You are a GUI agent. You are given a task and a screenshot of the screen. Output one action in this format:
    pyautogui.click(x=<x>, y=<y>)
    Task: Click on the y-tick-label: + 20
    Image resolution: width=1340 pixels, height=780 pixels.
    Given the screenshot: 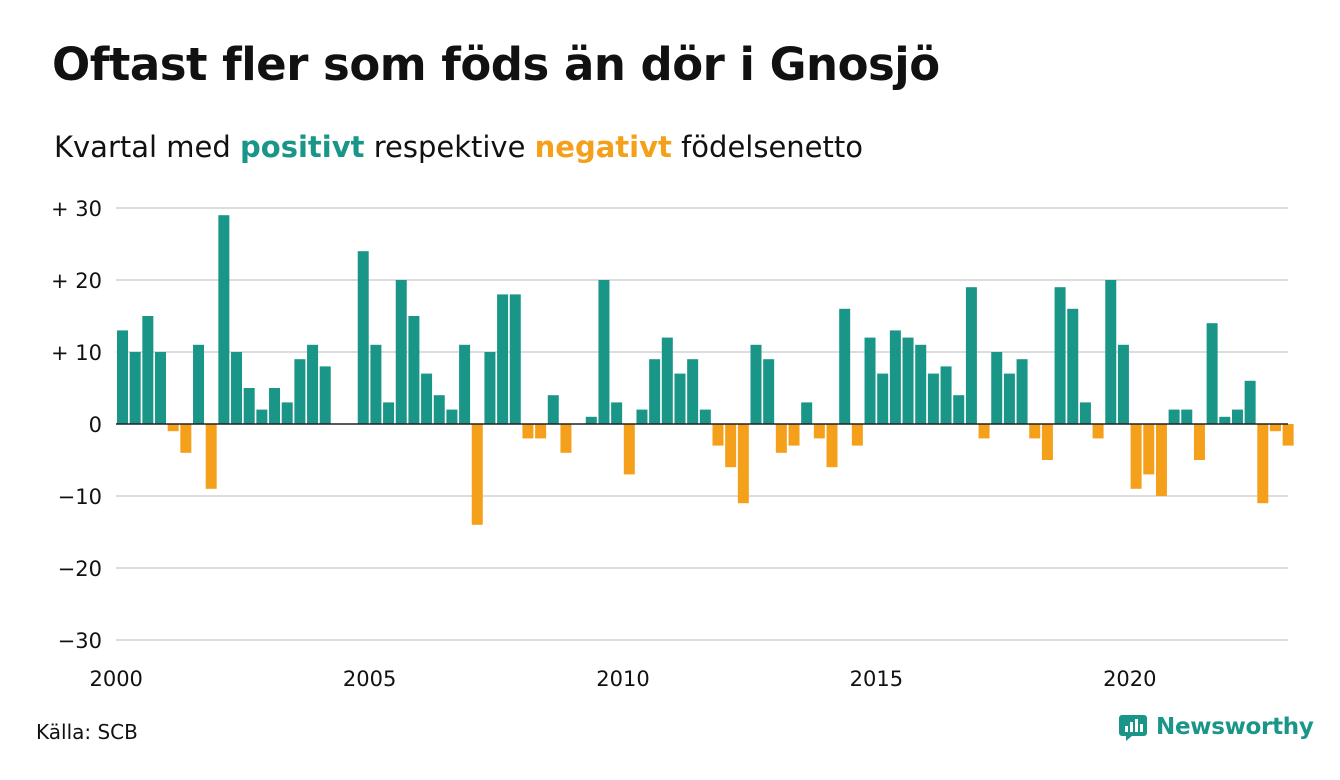 What is the action you would take?
    pyautogui.click(x=76, y=281)
    